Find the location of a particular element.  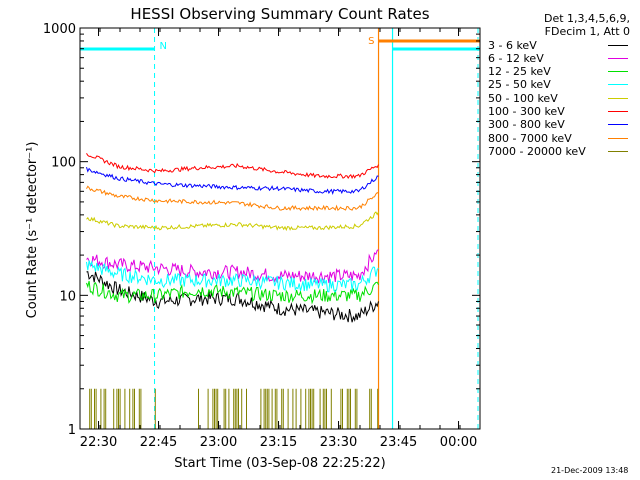

legend-entry: 25 - 50 keV is located at coordinates (556, 84).